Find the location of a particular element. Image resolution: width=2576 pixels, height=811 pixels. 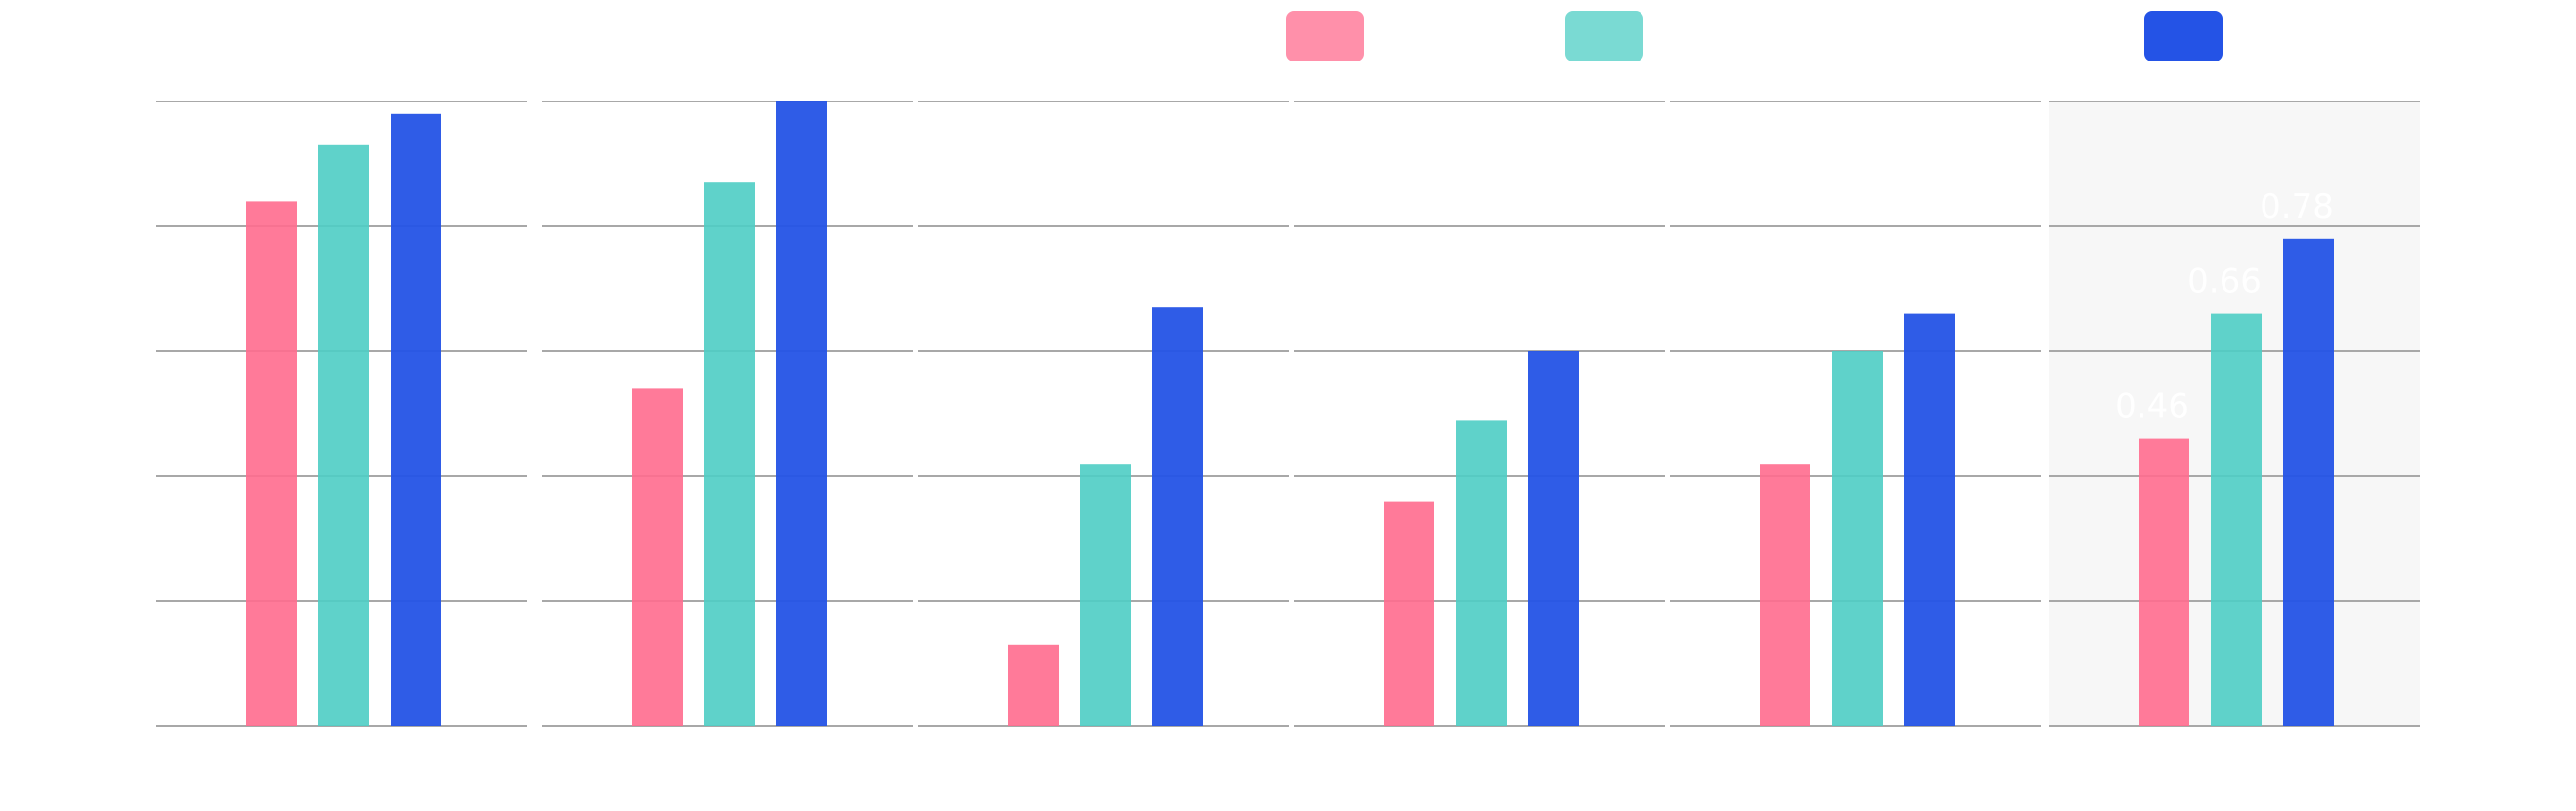

data-label: 0.46 is located at coordinates (2152, 406).